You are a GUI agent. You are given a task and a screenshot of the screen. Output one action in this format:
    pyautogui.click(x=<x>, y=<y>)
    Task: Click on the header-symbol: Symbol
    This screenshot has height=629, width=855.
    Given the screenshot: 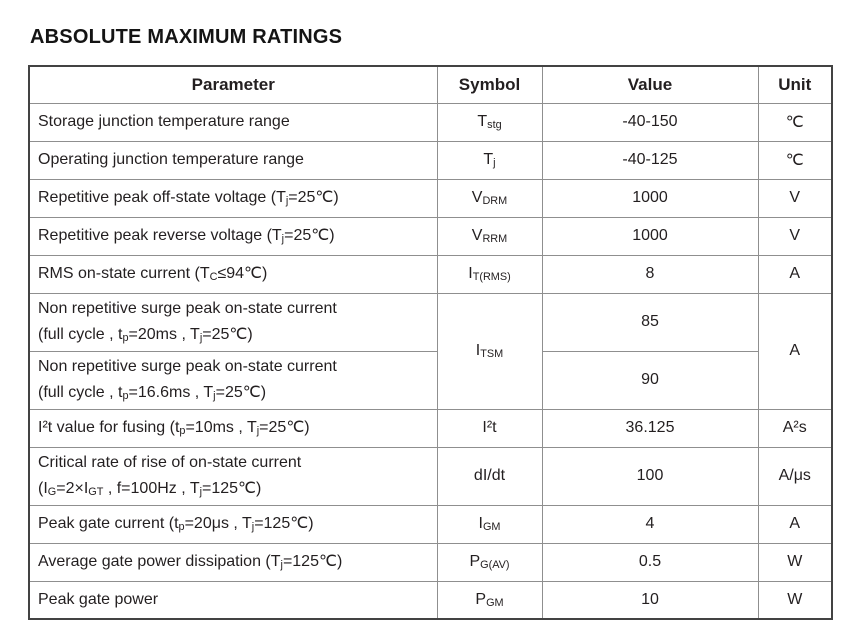 What is the action you would take?
    pyautogui.click(x=489, y=84)
    